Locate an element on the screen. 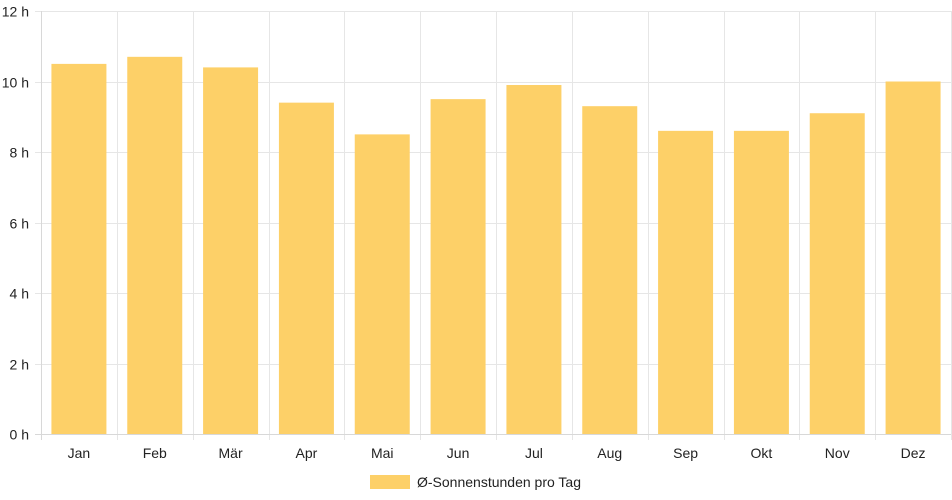  x-tick-label: Jun is located at coordinates (458, 453).